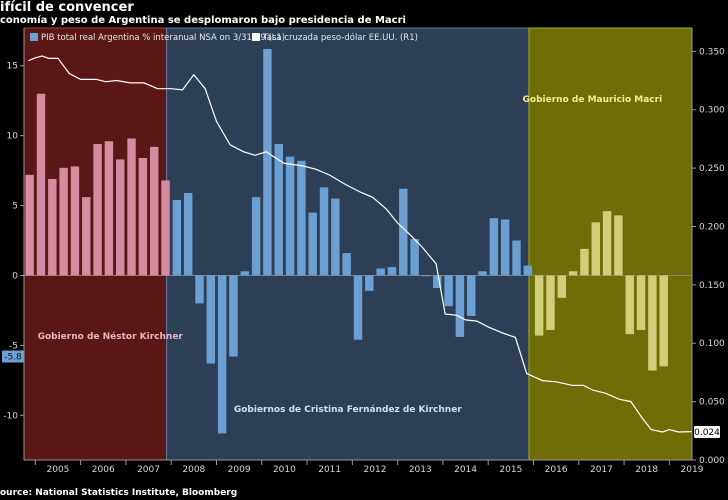 The width and height of the screenshot is (728, 500). I want to click on x-tick-label: 2019, so click(692, 470).